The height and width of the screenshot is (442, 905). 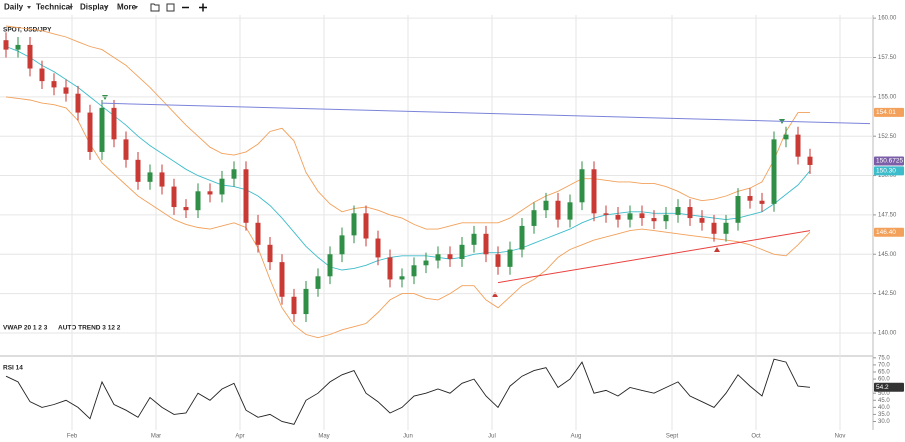 What do you see at coordinates (672, 437) in the screenshot?
I see `x-tick-label: Sept` at bounding box center [672, 437].